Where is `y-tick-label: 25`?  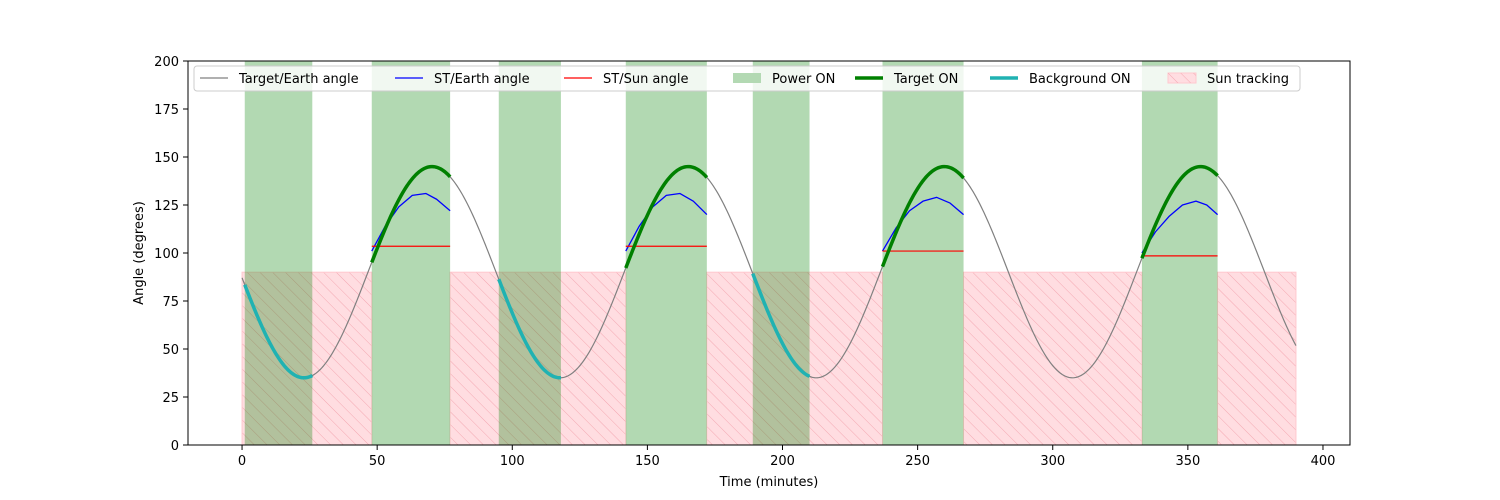 y-tick-label: 25 is located at coordinates (170, 398).